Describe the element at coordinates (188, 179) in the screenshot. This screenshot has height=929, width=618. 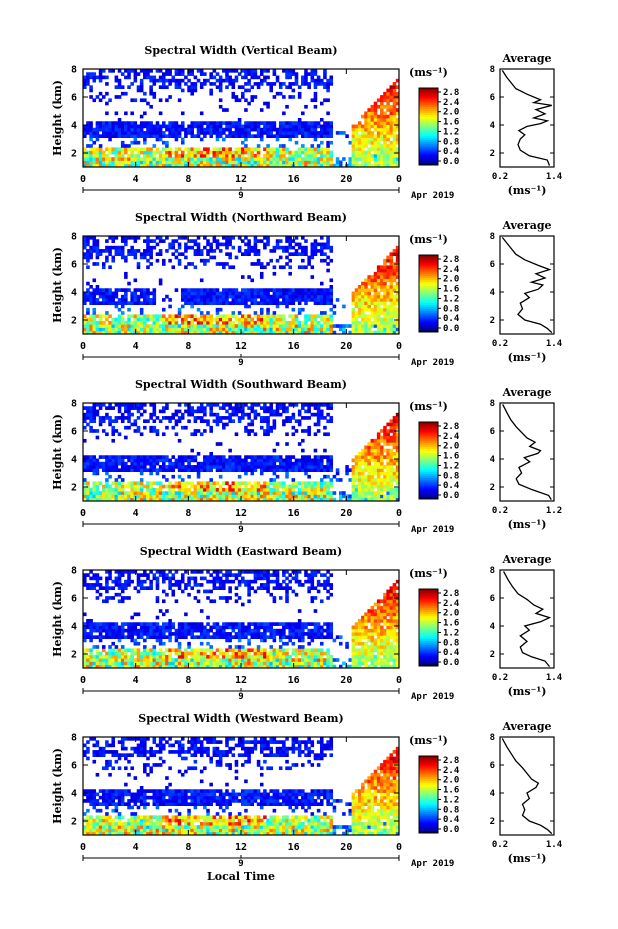
I see `x-tick-label: 8` at that location.